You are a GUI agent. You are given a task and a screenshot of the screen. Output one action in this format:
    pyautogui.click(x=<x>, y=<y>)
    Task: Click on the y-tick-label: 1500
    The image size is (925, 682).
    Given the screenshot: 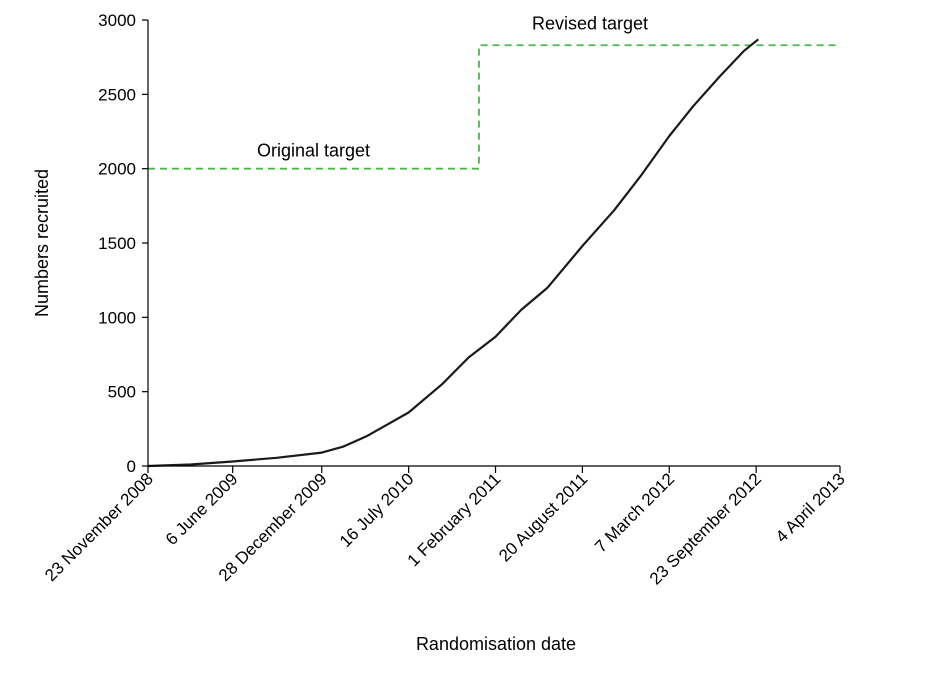 What is the action you would take?
    pyautogui.click(x=117, y=243)
    